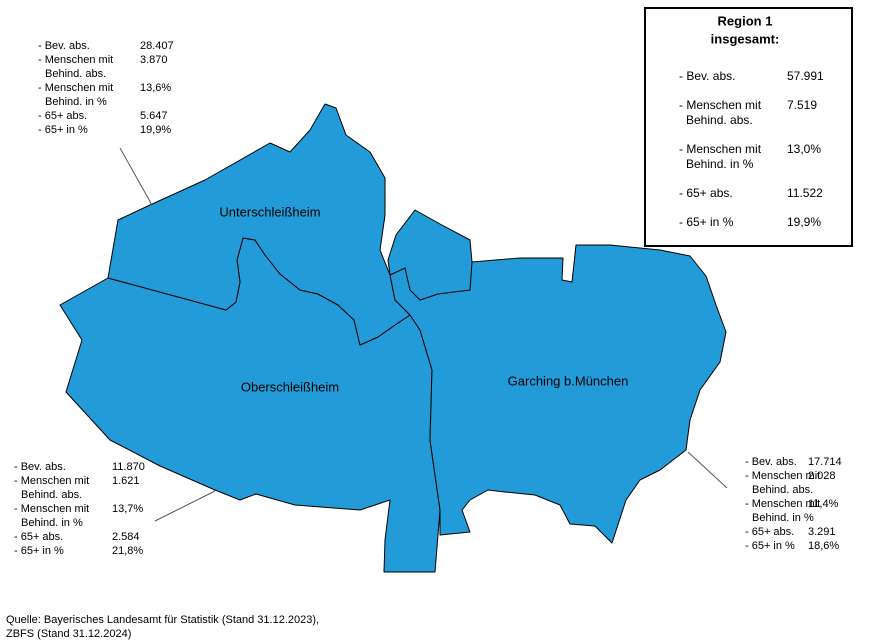  Describe the element at coordinates (823, 504) in the screenshot. I see `stat-value: 11,4%` at that location.